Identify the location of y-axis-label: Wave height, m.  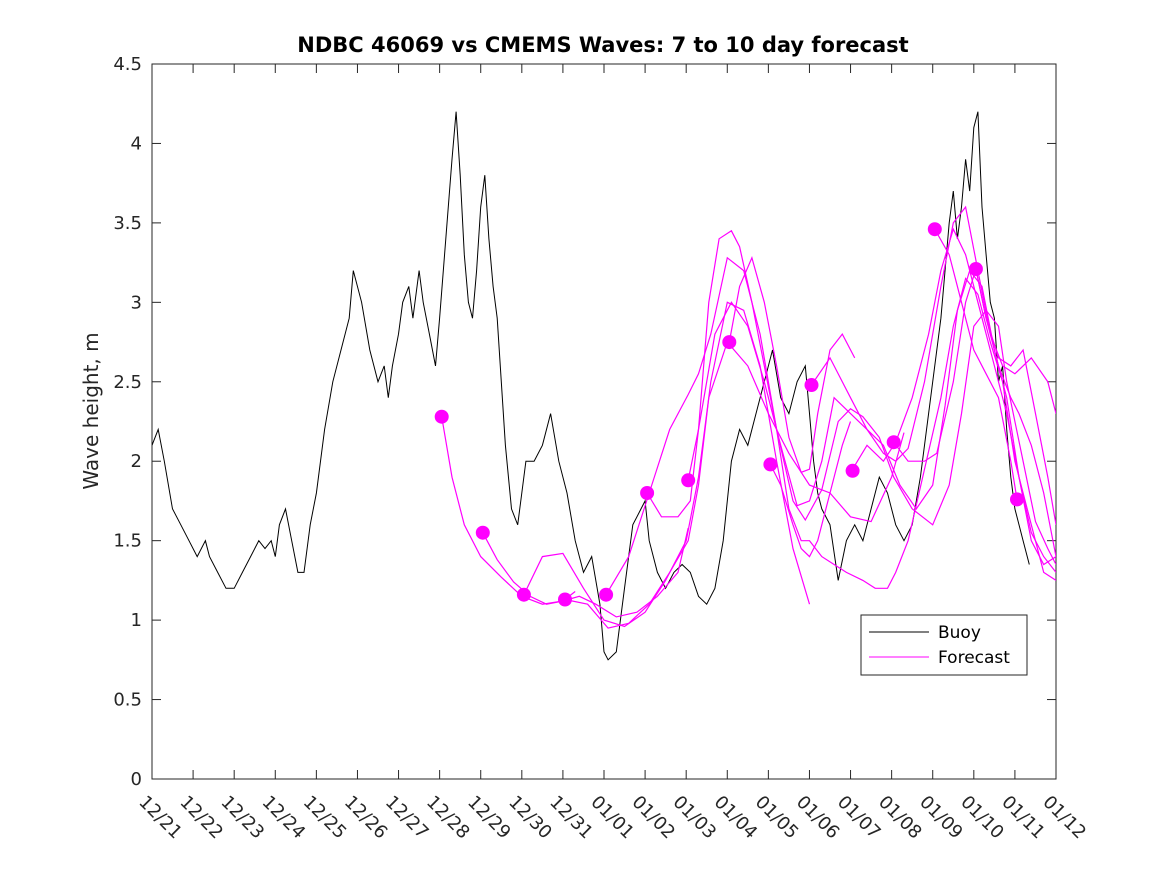
(91, 410).